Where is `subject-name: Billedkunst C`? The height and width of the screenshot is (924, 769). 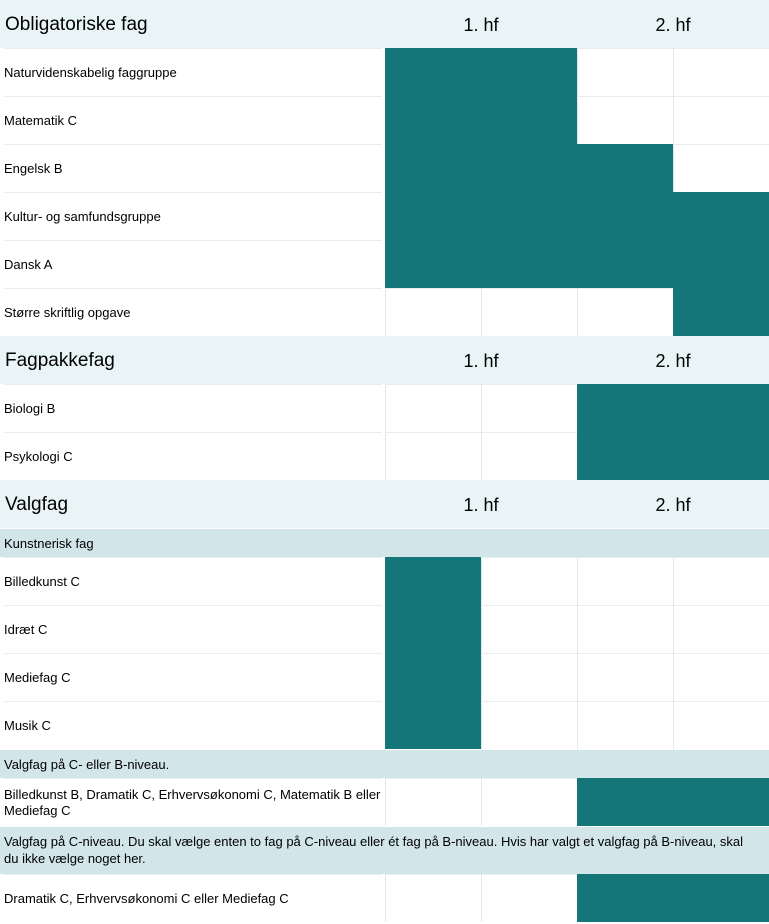 subject-name: Billedkunst C is located at coordinates (193, 581).